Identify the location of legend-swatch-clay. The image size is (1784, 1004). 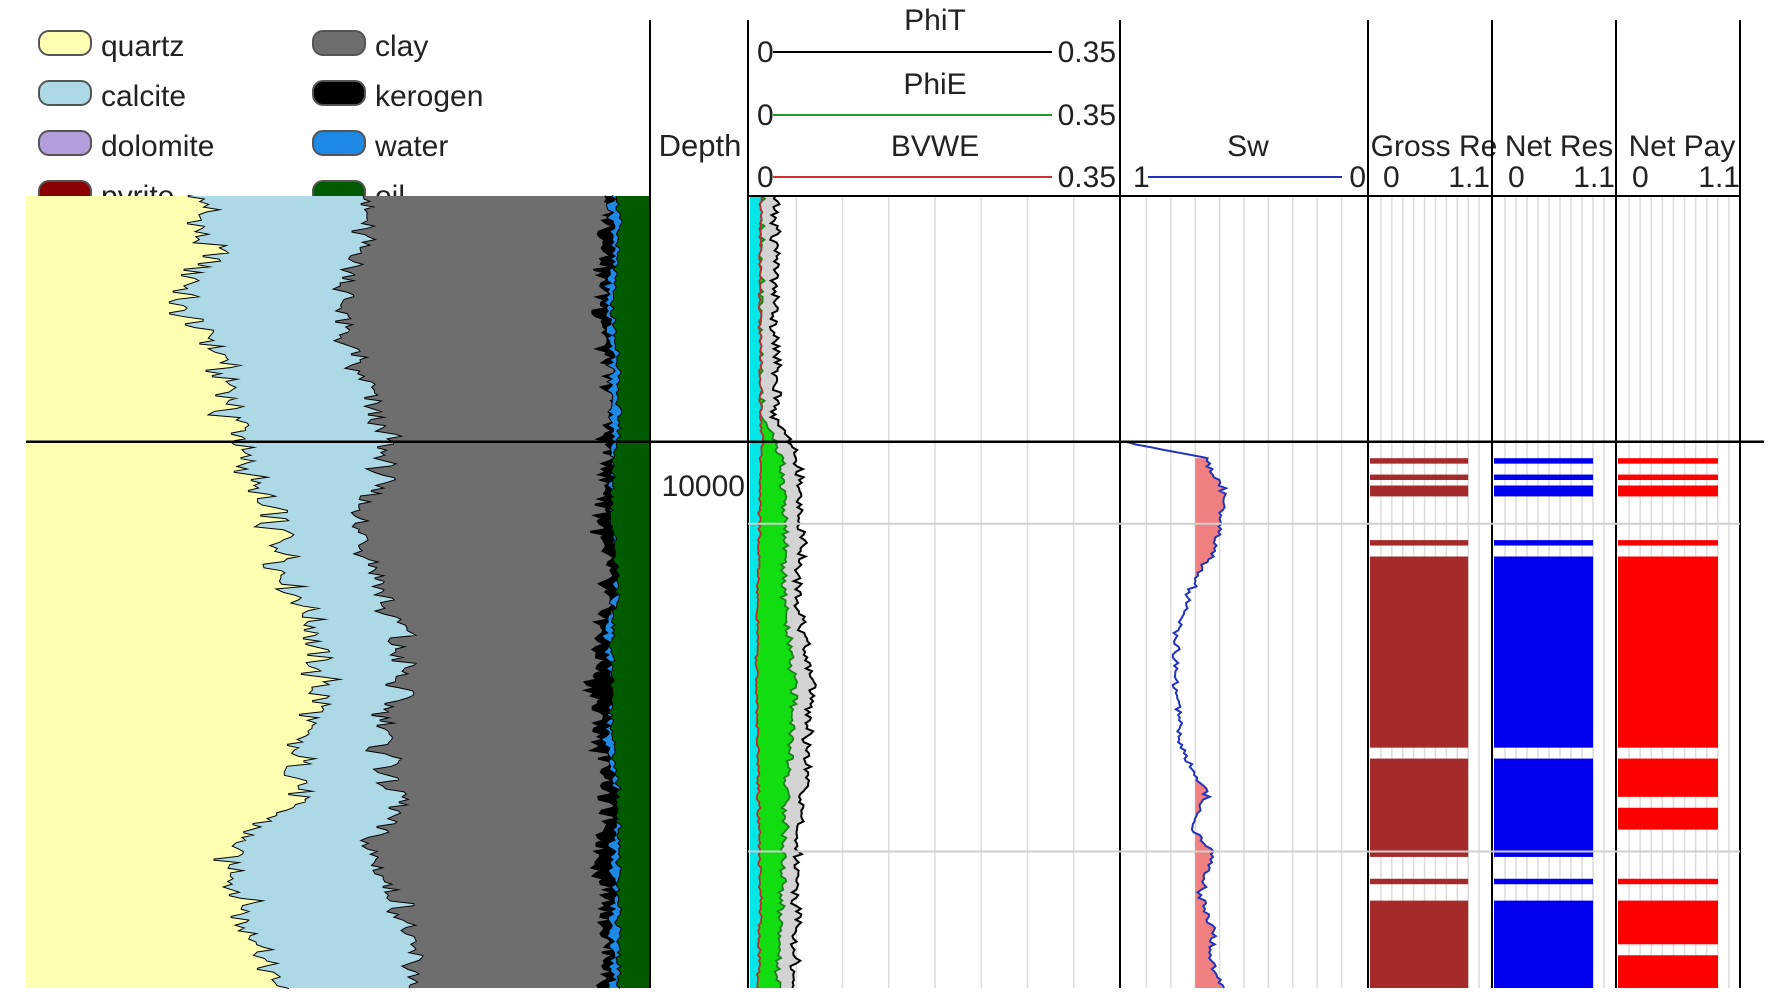
(339, 43).